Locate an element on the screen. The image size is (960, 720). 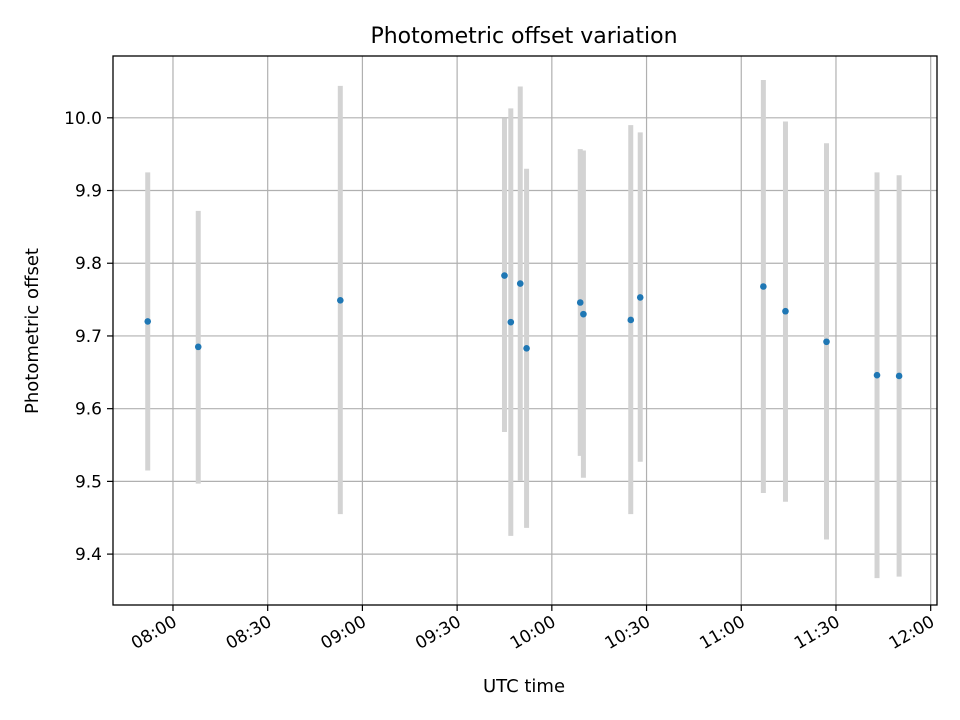
data-points is located at coordinates (523, 326).